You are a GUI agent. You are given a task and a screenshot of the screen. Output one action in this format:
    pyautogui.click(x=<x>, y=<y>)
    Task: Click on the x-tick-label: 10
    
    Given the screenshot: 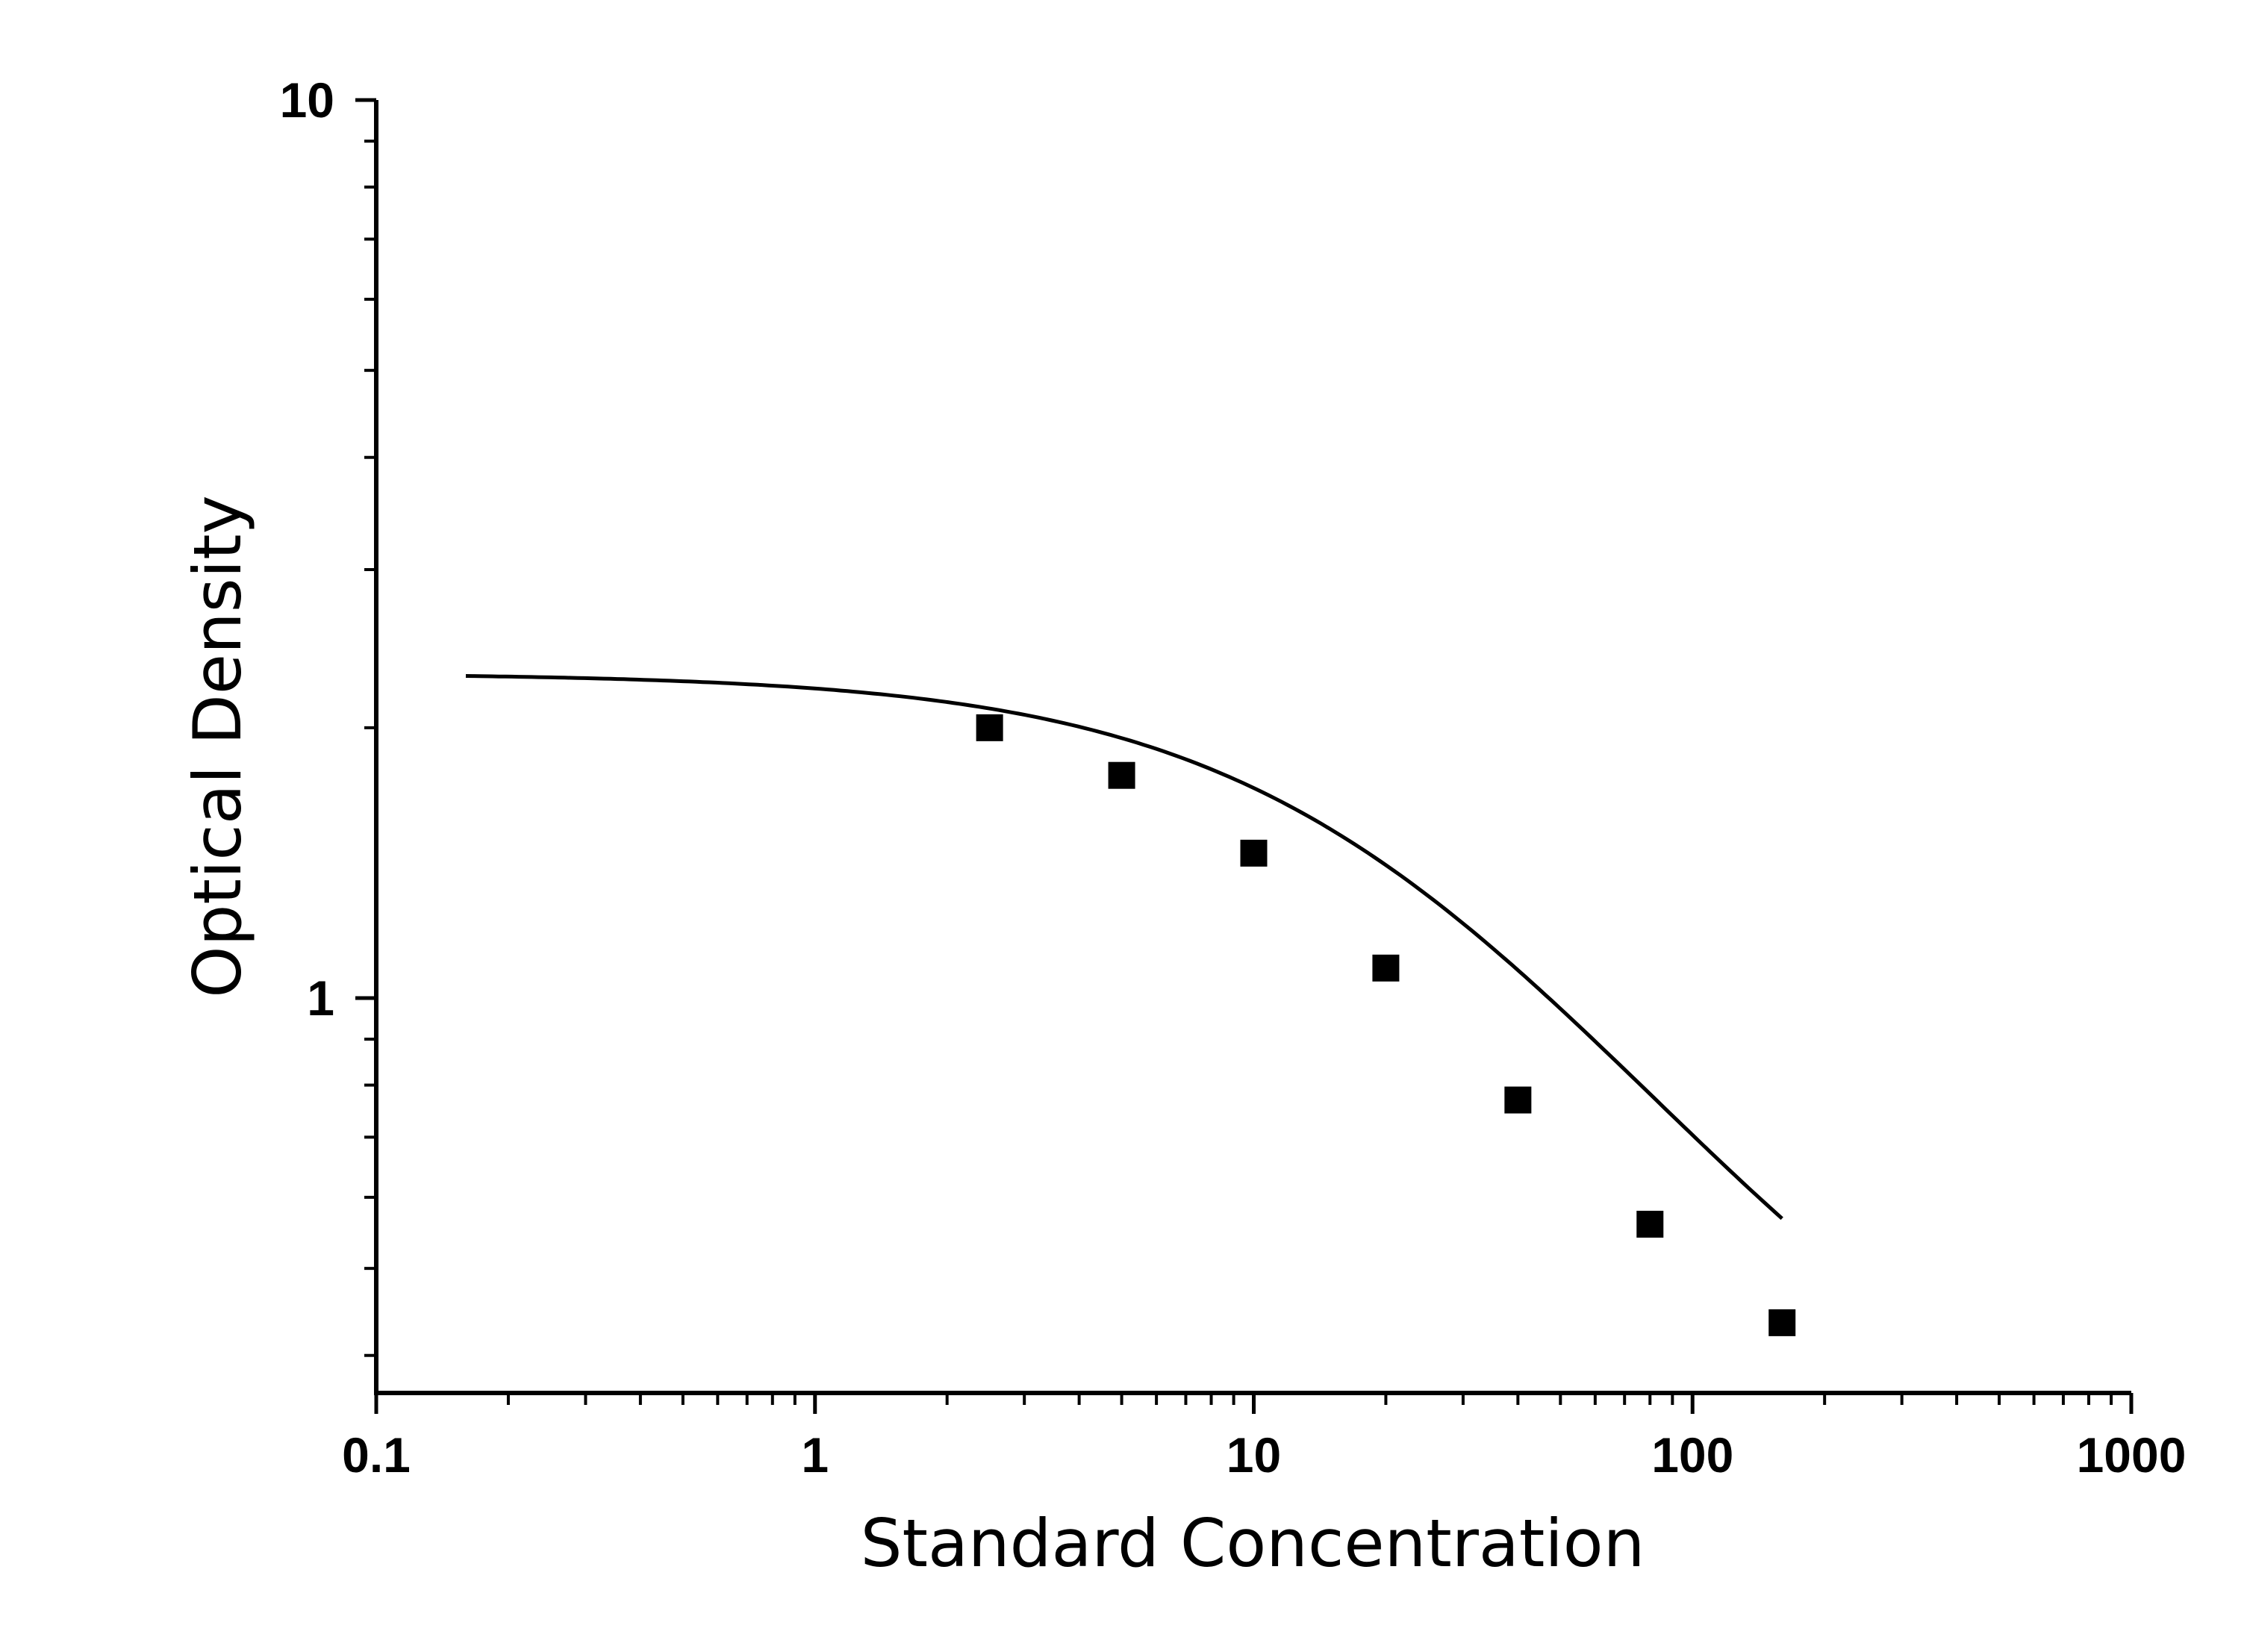 What is the action you would take?
    pyautogui.click(x=1254, y=1455)
    